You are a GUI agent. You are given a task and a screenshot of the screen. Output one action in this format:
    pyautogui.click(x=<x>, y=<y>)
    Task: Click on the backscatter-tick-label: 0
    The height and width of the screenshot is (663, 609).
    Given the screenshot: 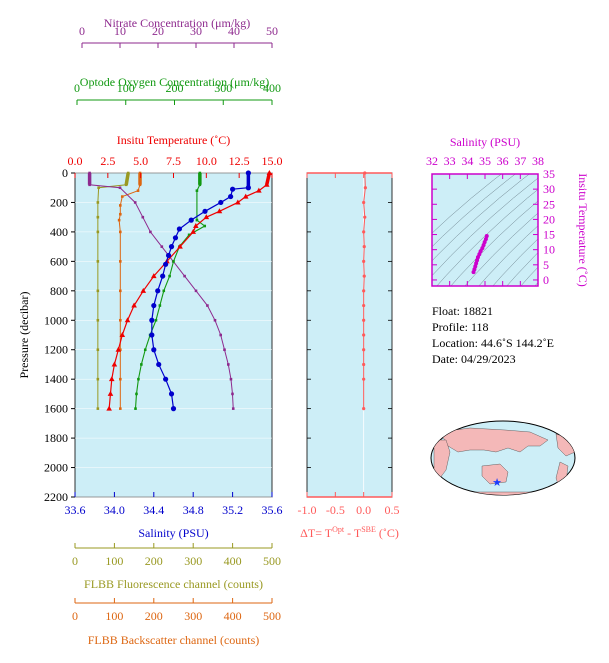 What is the action you would take?
    pyautogui.click(x=75, y=616)
    